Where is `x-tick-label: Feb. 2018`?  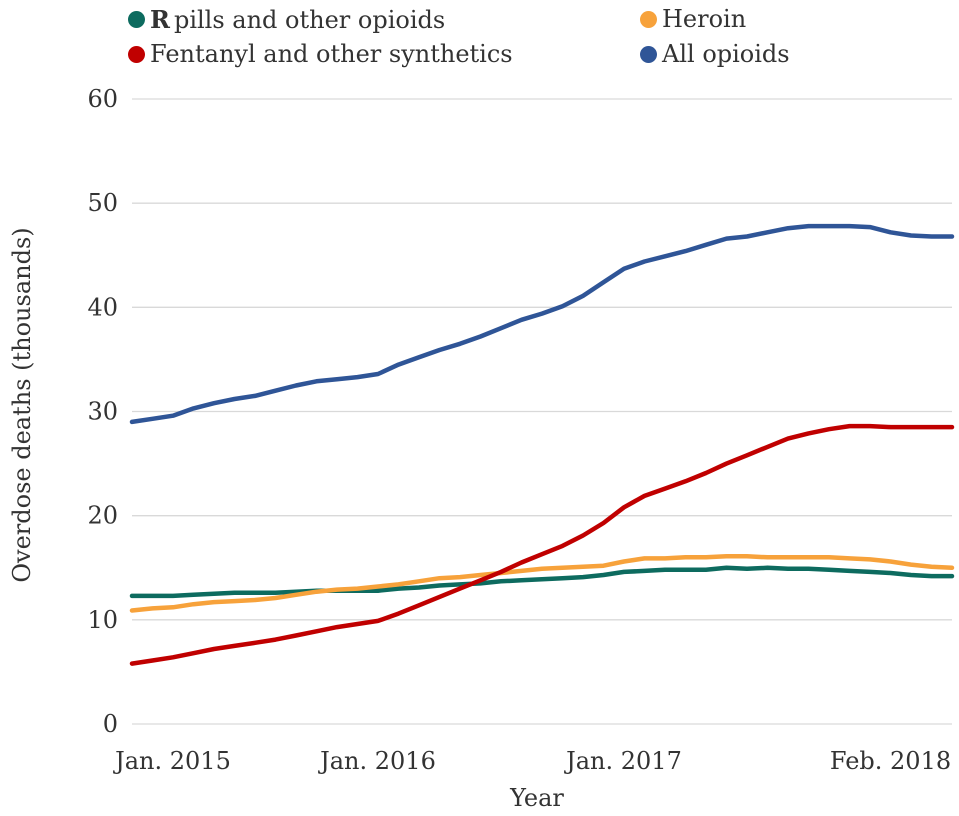
x-tick-label: Feb. 2018 is located at coordinates (890, 761).